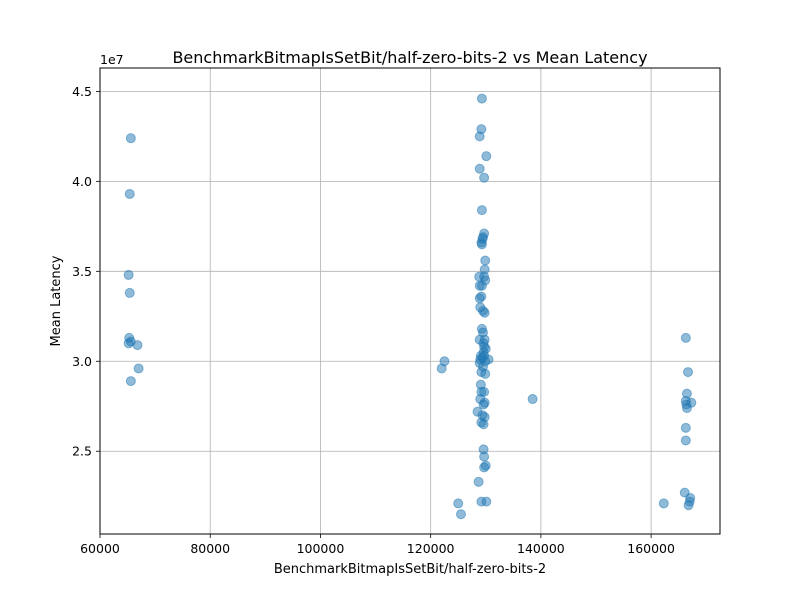  I want to click on x-tick-label: 60000, so click(100, 548).